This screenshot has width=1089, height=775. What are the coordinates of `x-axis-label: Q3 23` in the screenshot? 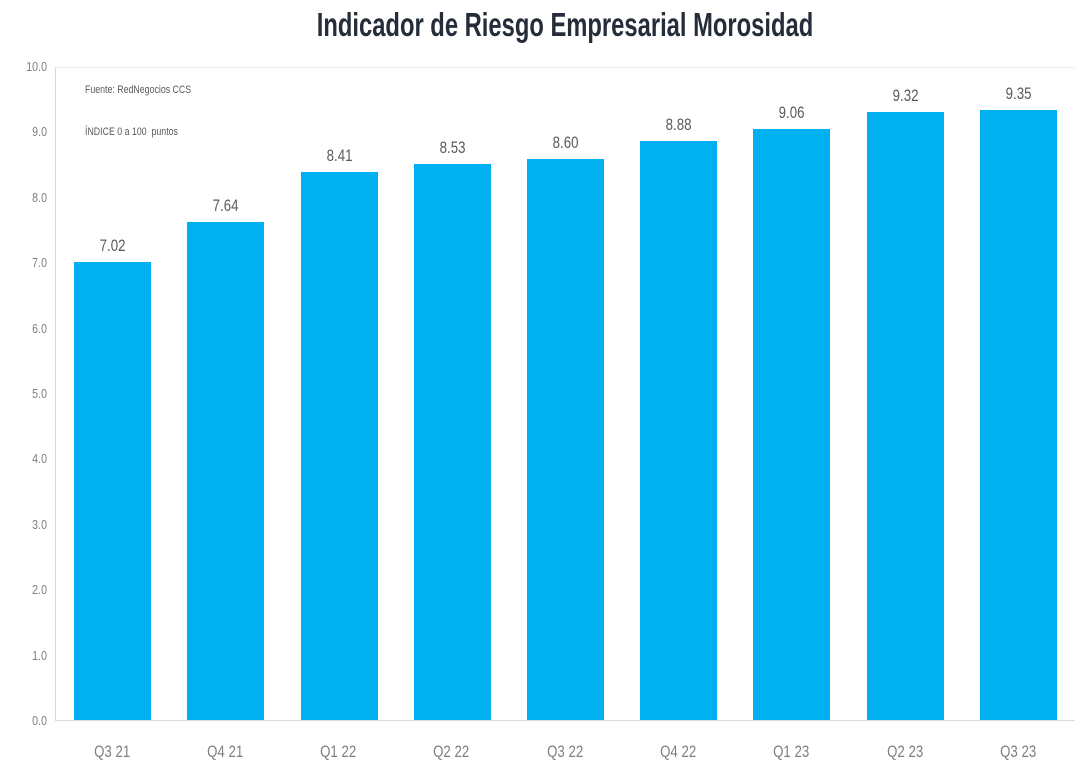 It's located at (1018, 751).